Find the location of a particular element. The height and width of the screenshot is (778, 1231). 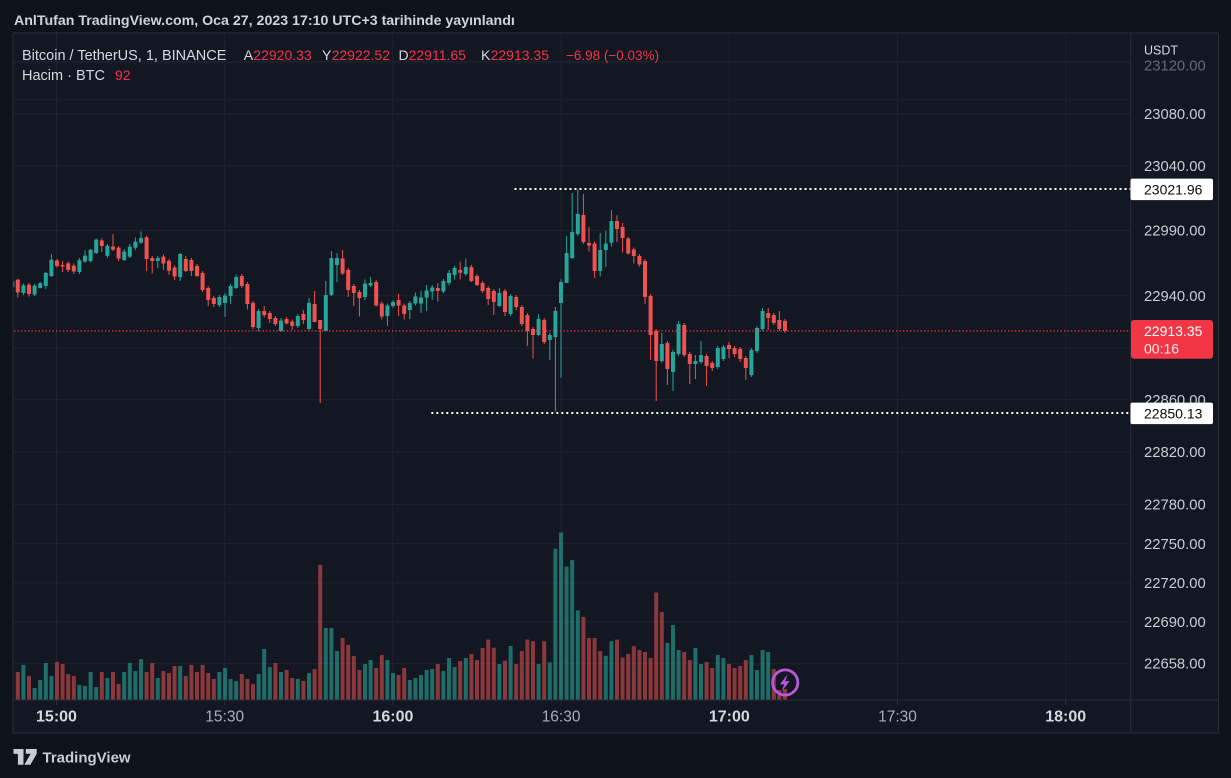

svg-text: 22690.00 is located at coordinates (1175, 623).